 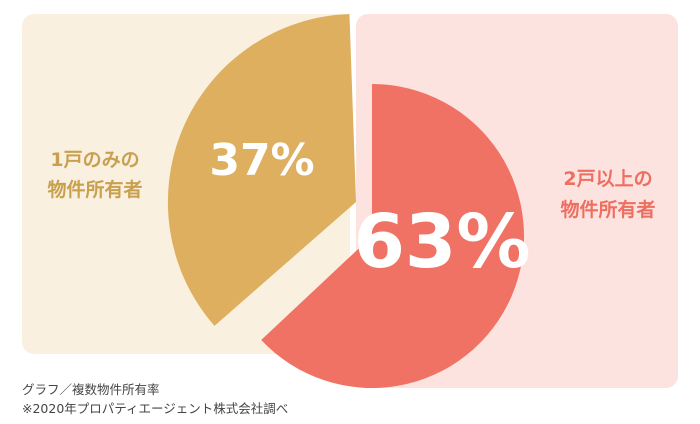 What do you see at coordinates (441, 242) in the screenshot?
I see `data-label-multi-percent: 63%` at bounding box center [441, 242].